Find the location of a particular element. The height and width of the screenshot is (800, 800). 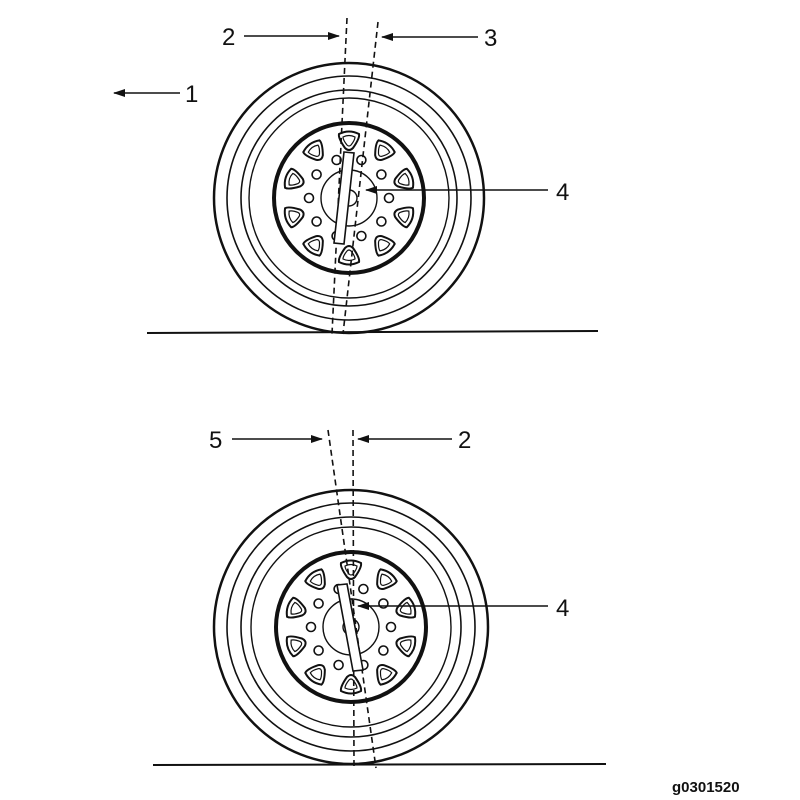

bottom-callout-2: 2 is located at coordinates (464, 440).